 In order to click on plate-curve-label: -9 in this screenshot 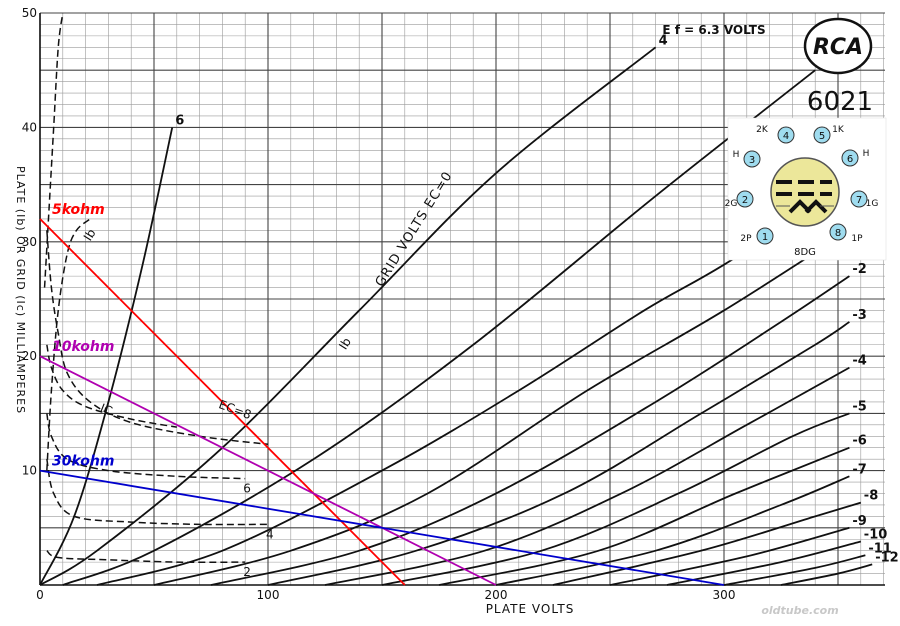, I will do `click(859, 521)`.